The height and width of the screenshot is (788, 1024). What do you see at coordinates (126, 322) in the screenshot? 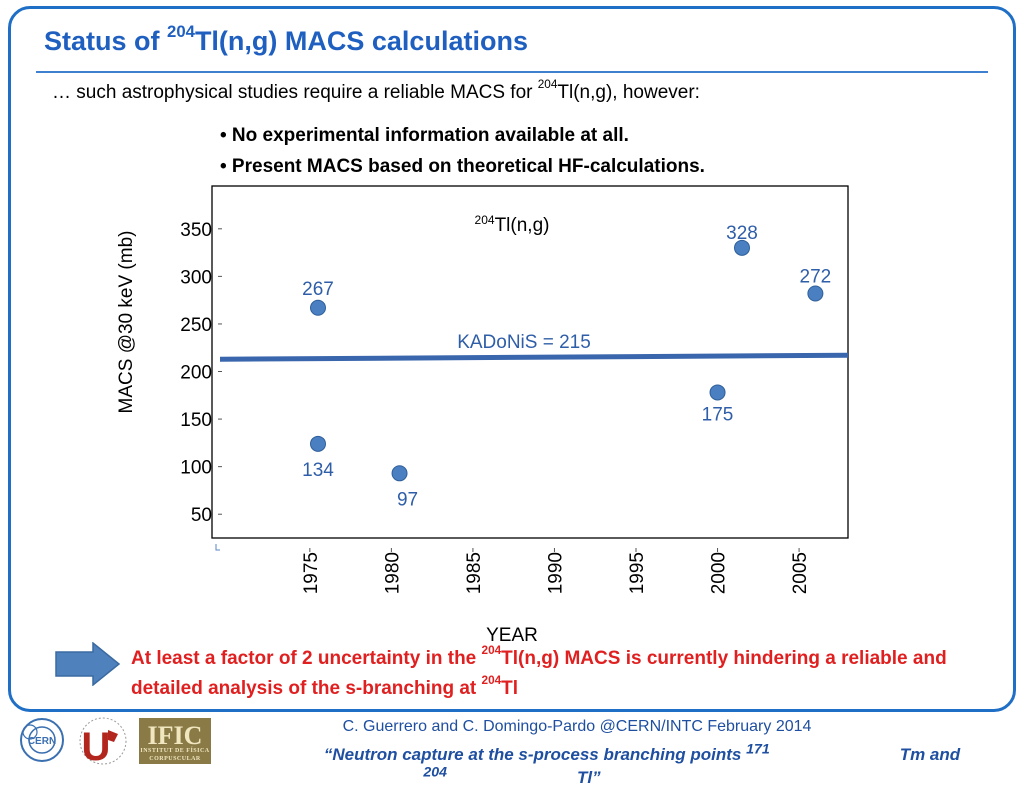
I see `y-axis-title: MACS @30 keV (mb)` at bounding box center [126, 322].